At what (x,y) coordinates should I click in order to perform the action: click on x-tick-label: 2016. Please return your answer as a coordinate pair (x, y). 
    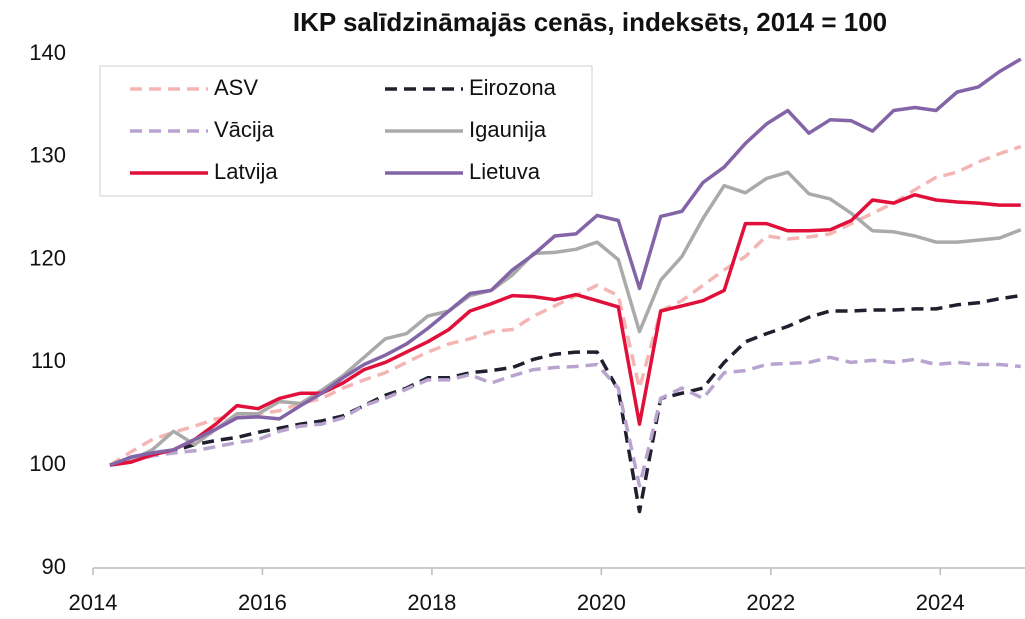
    Looking at the image, I should click on (262, 602).